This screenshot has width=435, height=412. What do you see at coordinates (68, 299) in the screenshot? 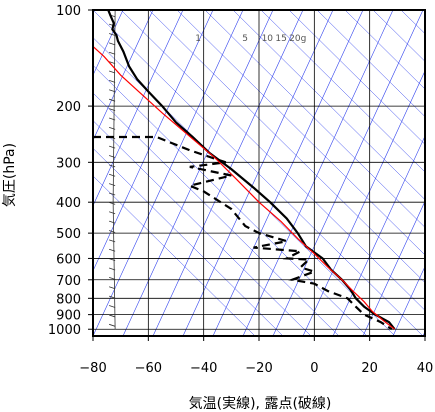
I see `y-tick-label: 800` at bounding box center [68, 299].